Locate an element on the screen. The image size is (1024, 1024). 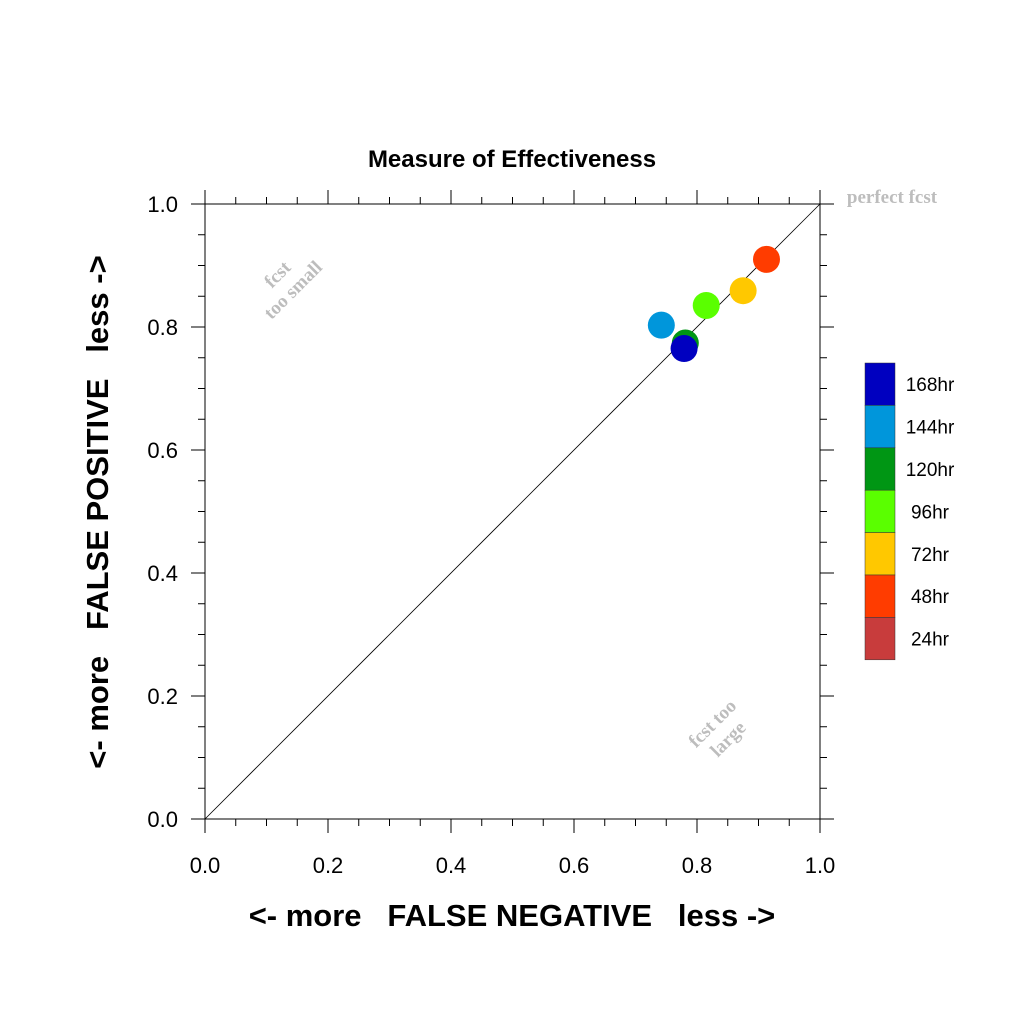
legend-swatch-144hr is located at coordinates (880, 427).